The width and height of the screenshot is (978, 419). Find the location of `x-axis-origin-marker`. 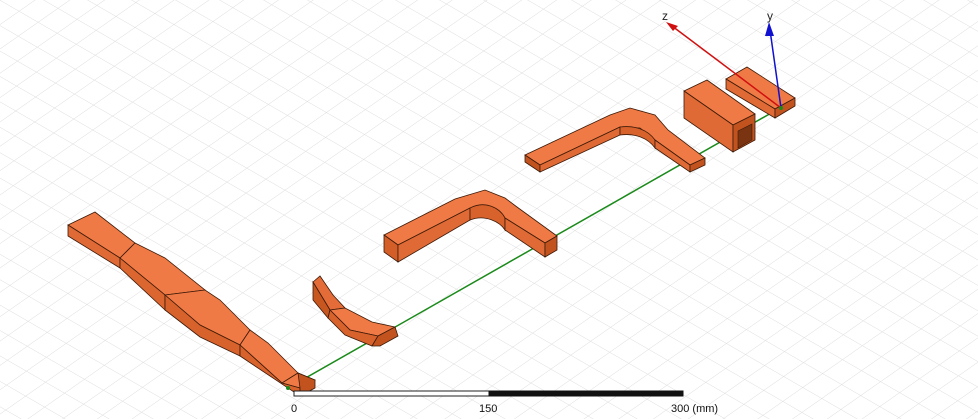

x-axis-origin-marker is located at coordinates (288, 388).